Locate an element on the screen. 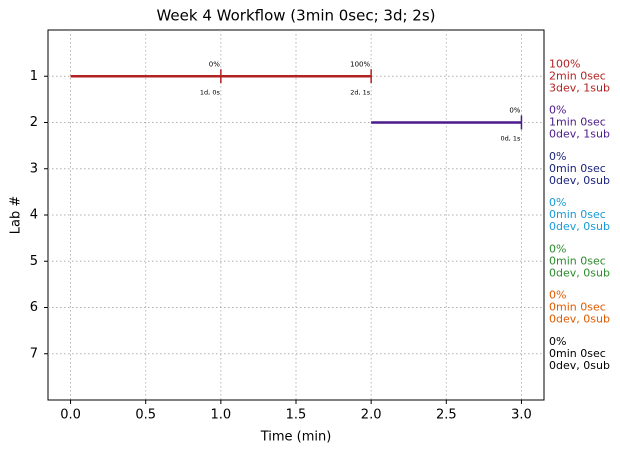 This screenshot has width=620, height=457. y-tick-label: 4 is located at coordinates (34, 215).